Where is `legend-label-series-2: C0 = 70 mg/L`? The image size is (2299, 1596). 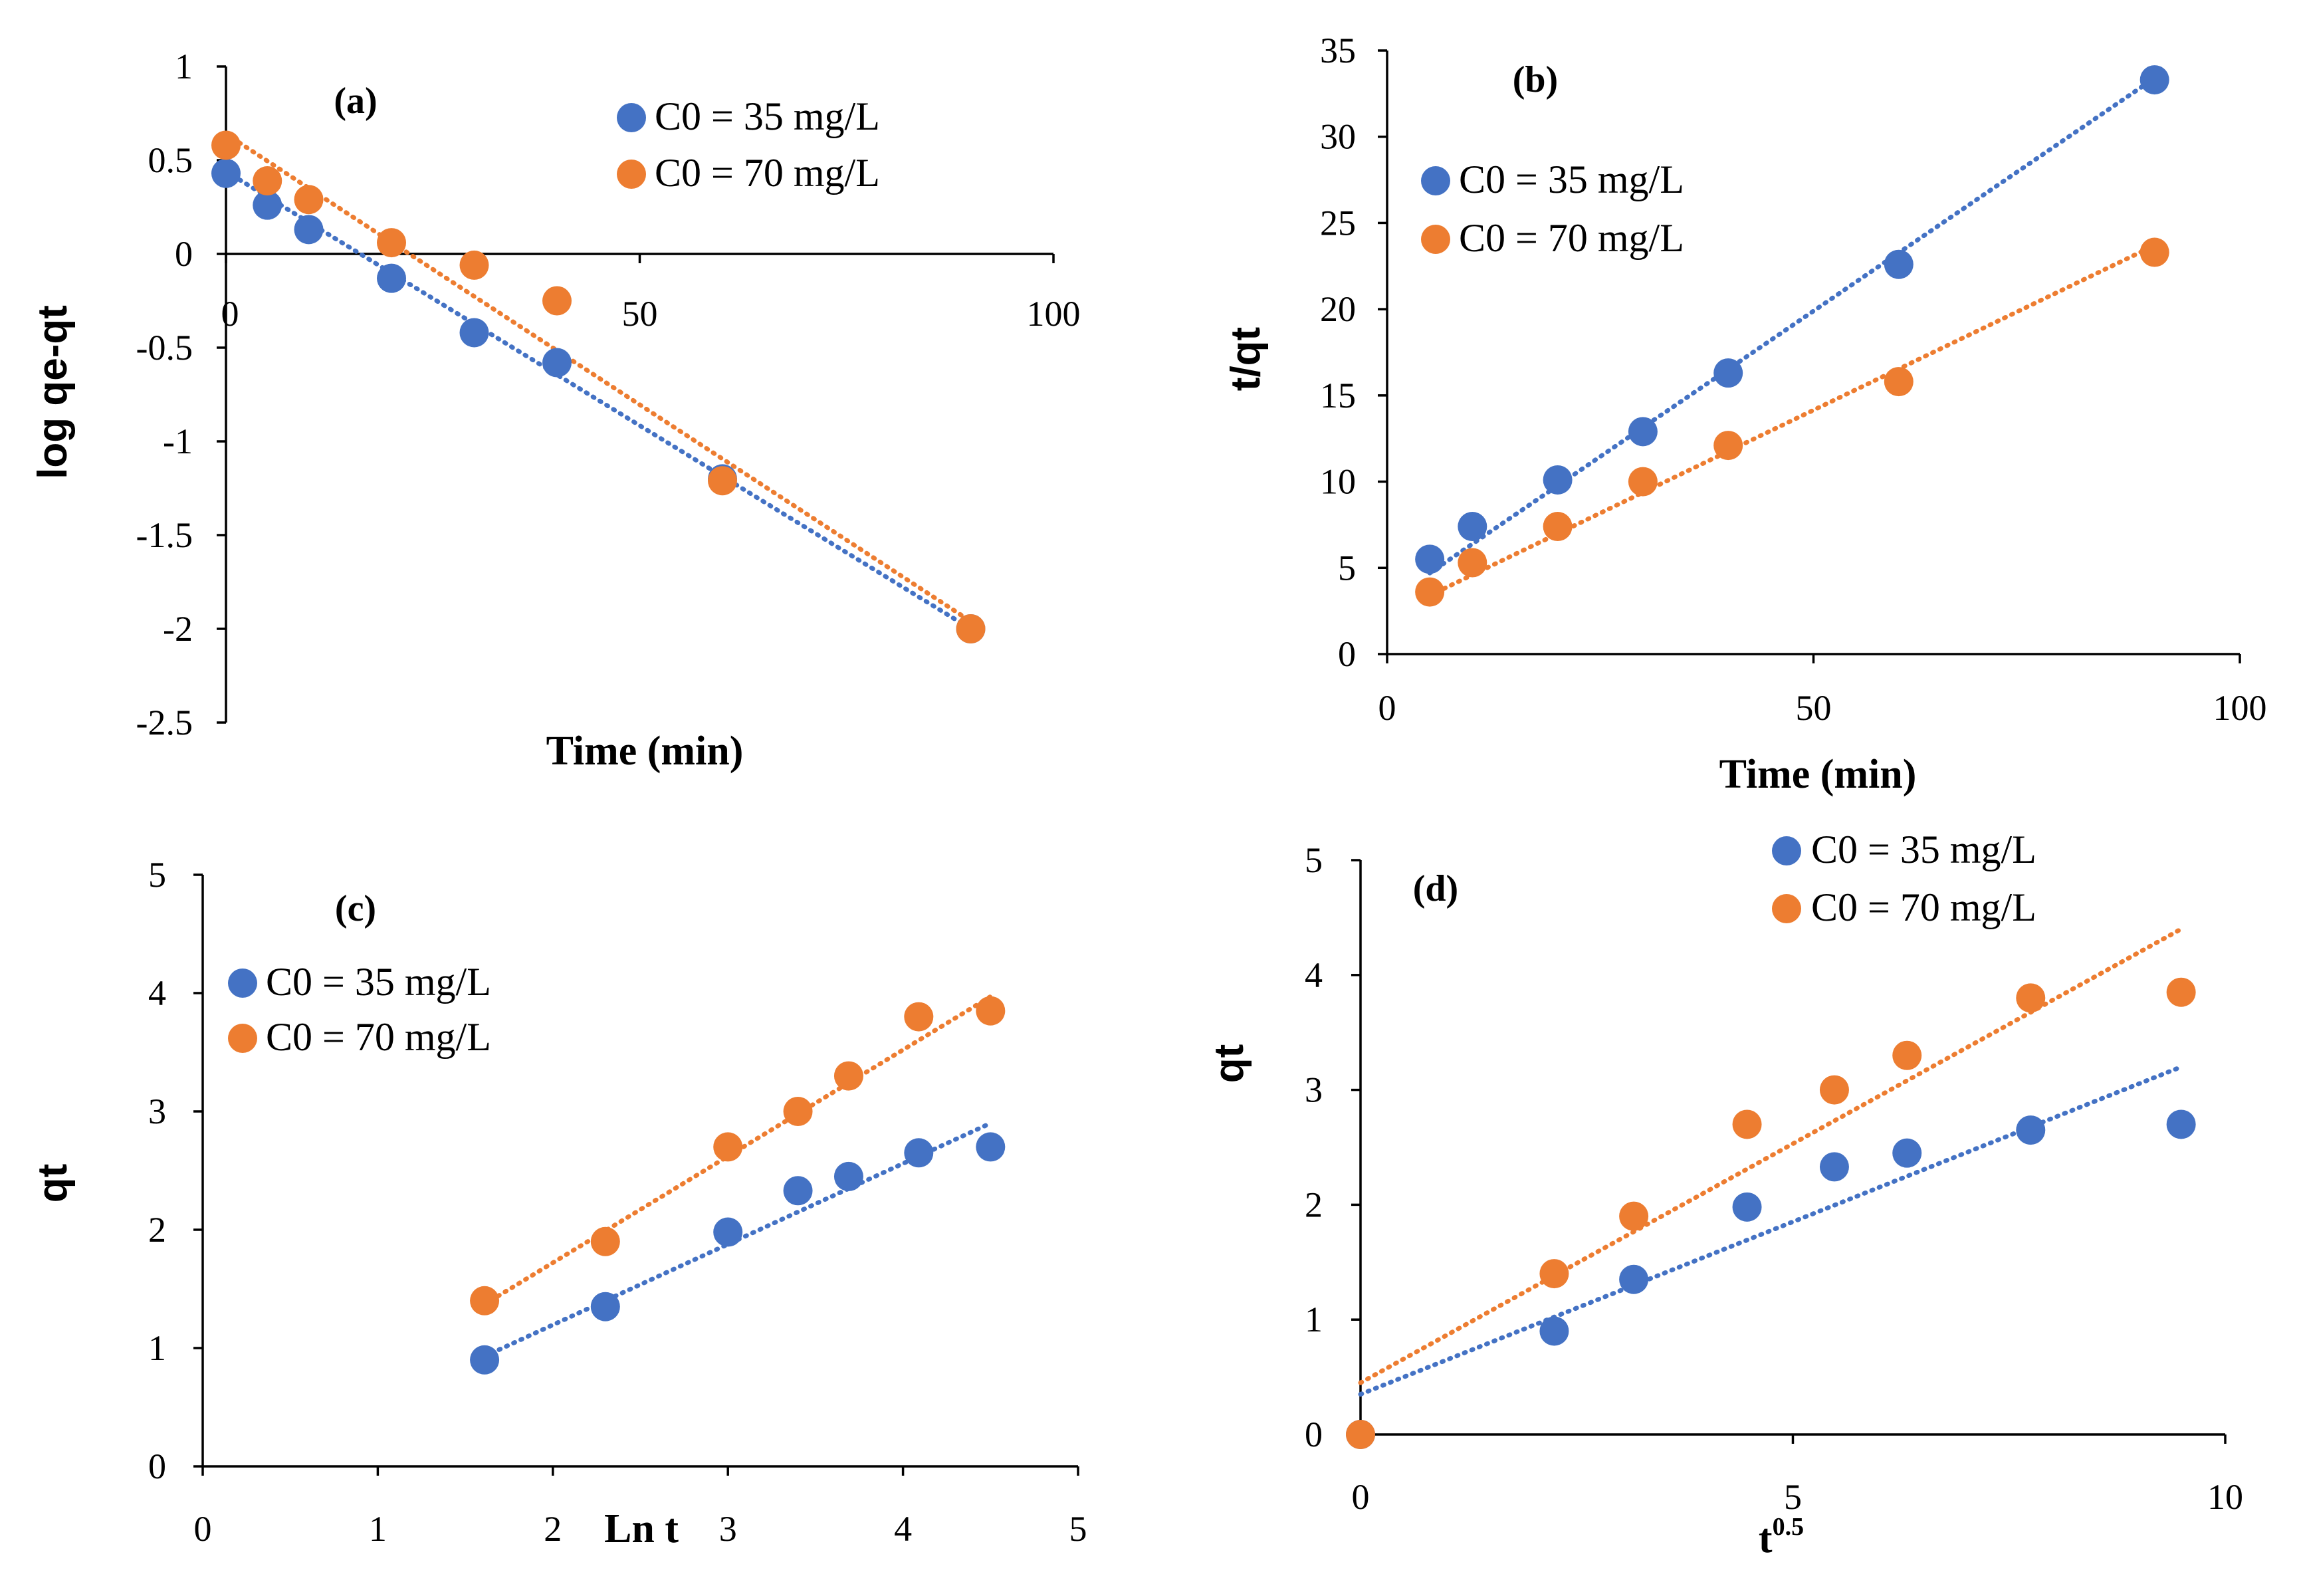
legend-label-series-2: C0 = 70 mg/L is located at coordinates (767, 173).